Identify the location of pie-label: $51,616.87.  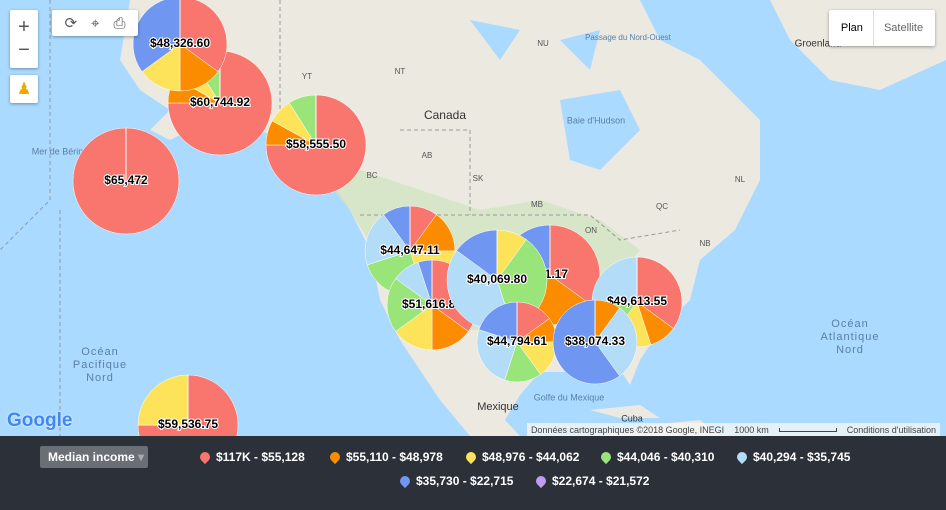
(432, 304).